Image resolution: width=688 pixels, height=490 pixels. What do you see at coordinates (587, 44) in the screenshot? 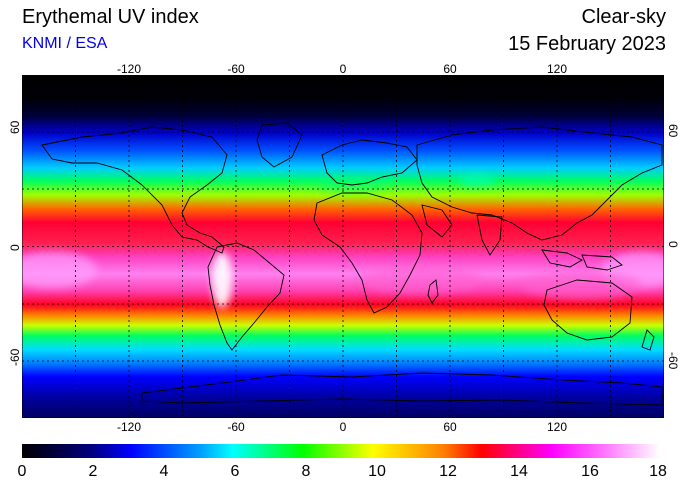
I see `date-label: 15 February 2023` at bounding box center [587, 44].